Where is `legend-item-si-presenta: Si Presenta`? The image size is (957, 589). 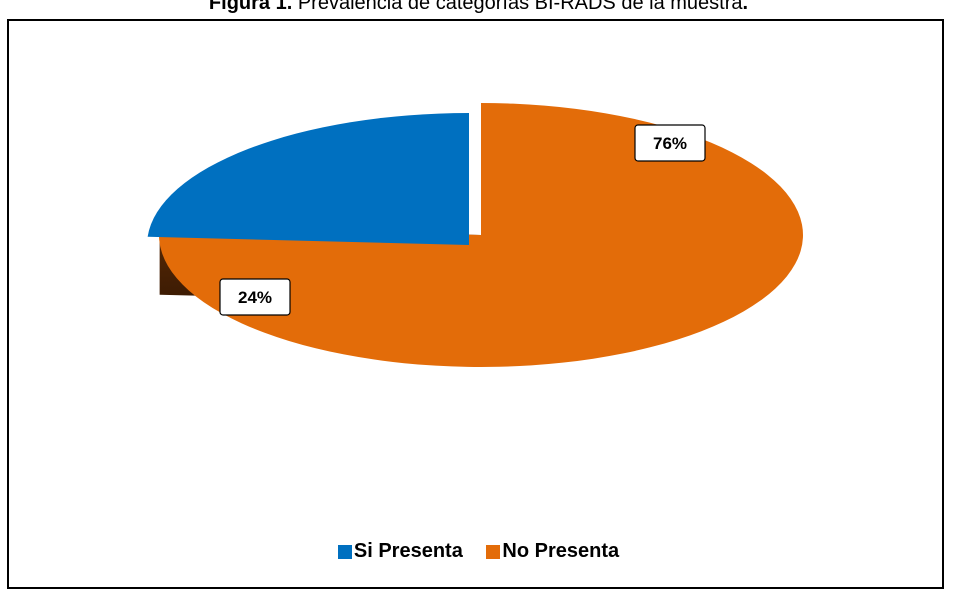
legend-item-si-presenta: Si Presenta is located at coordinates (400, 551).